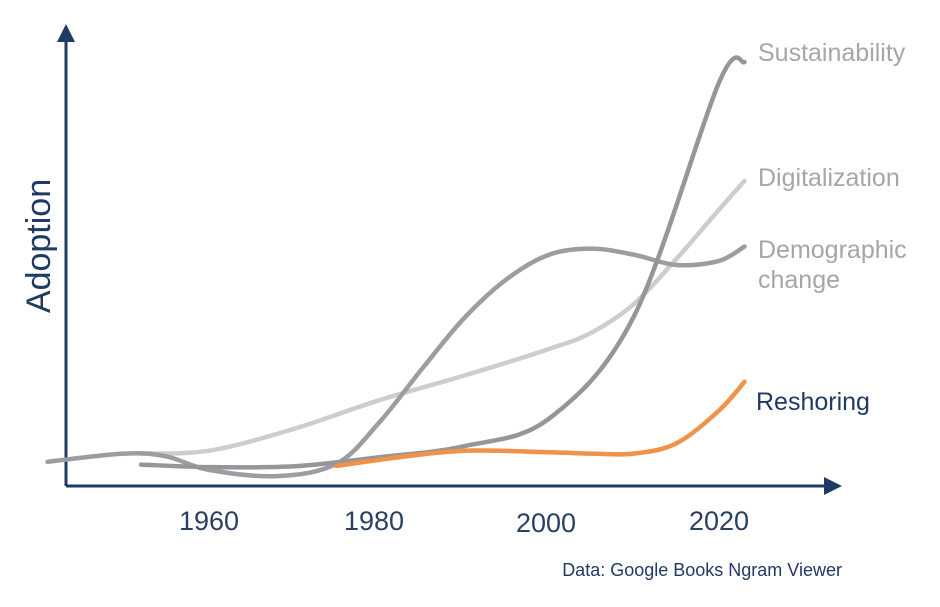 This screenshot has width=940, height=607. I want to click on y-axis-label: Adoption, so click(39, 246).